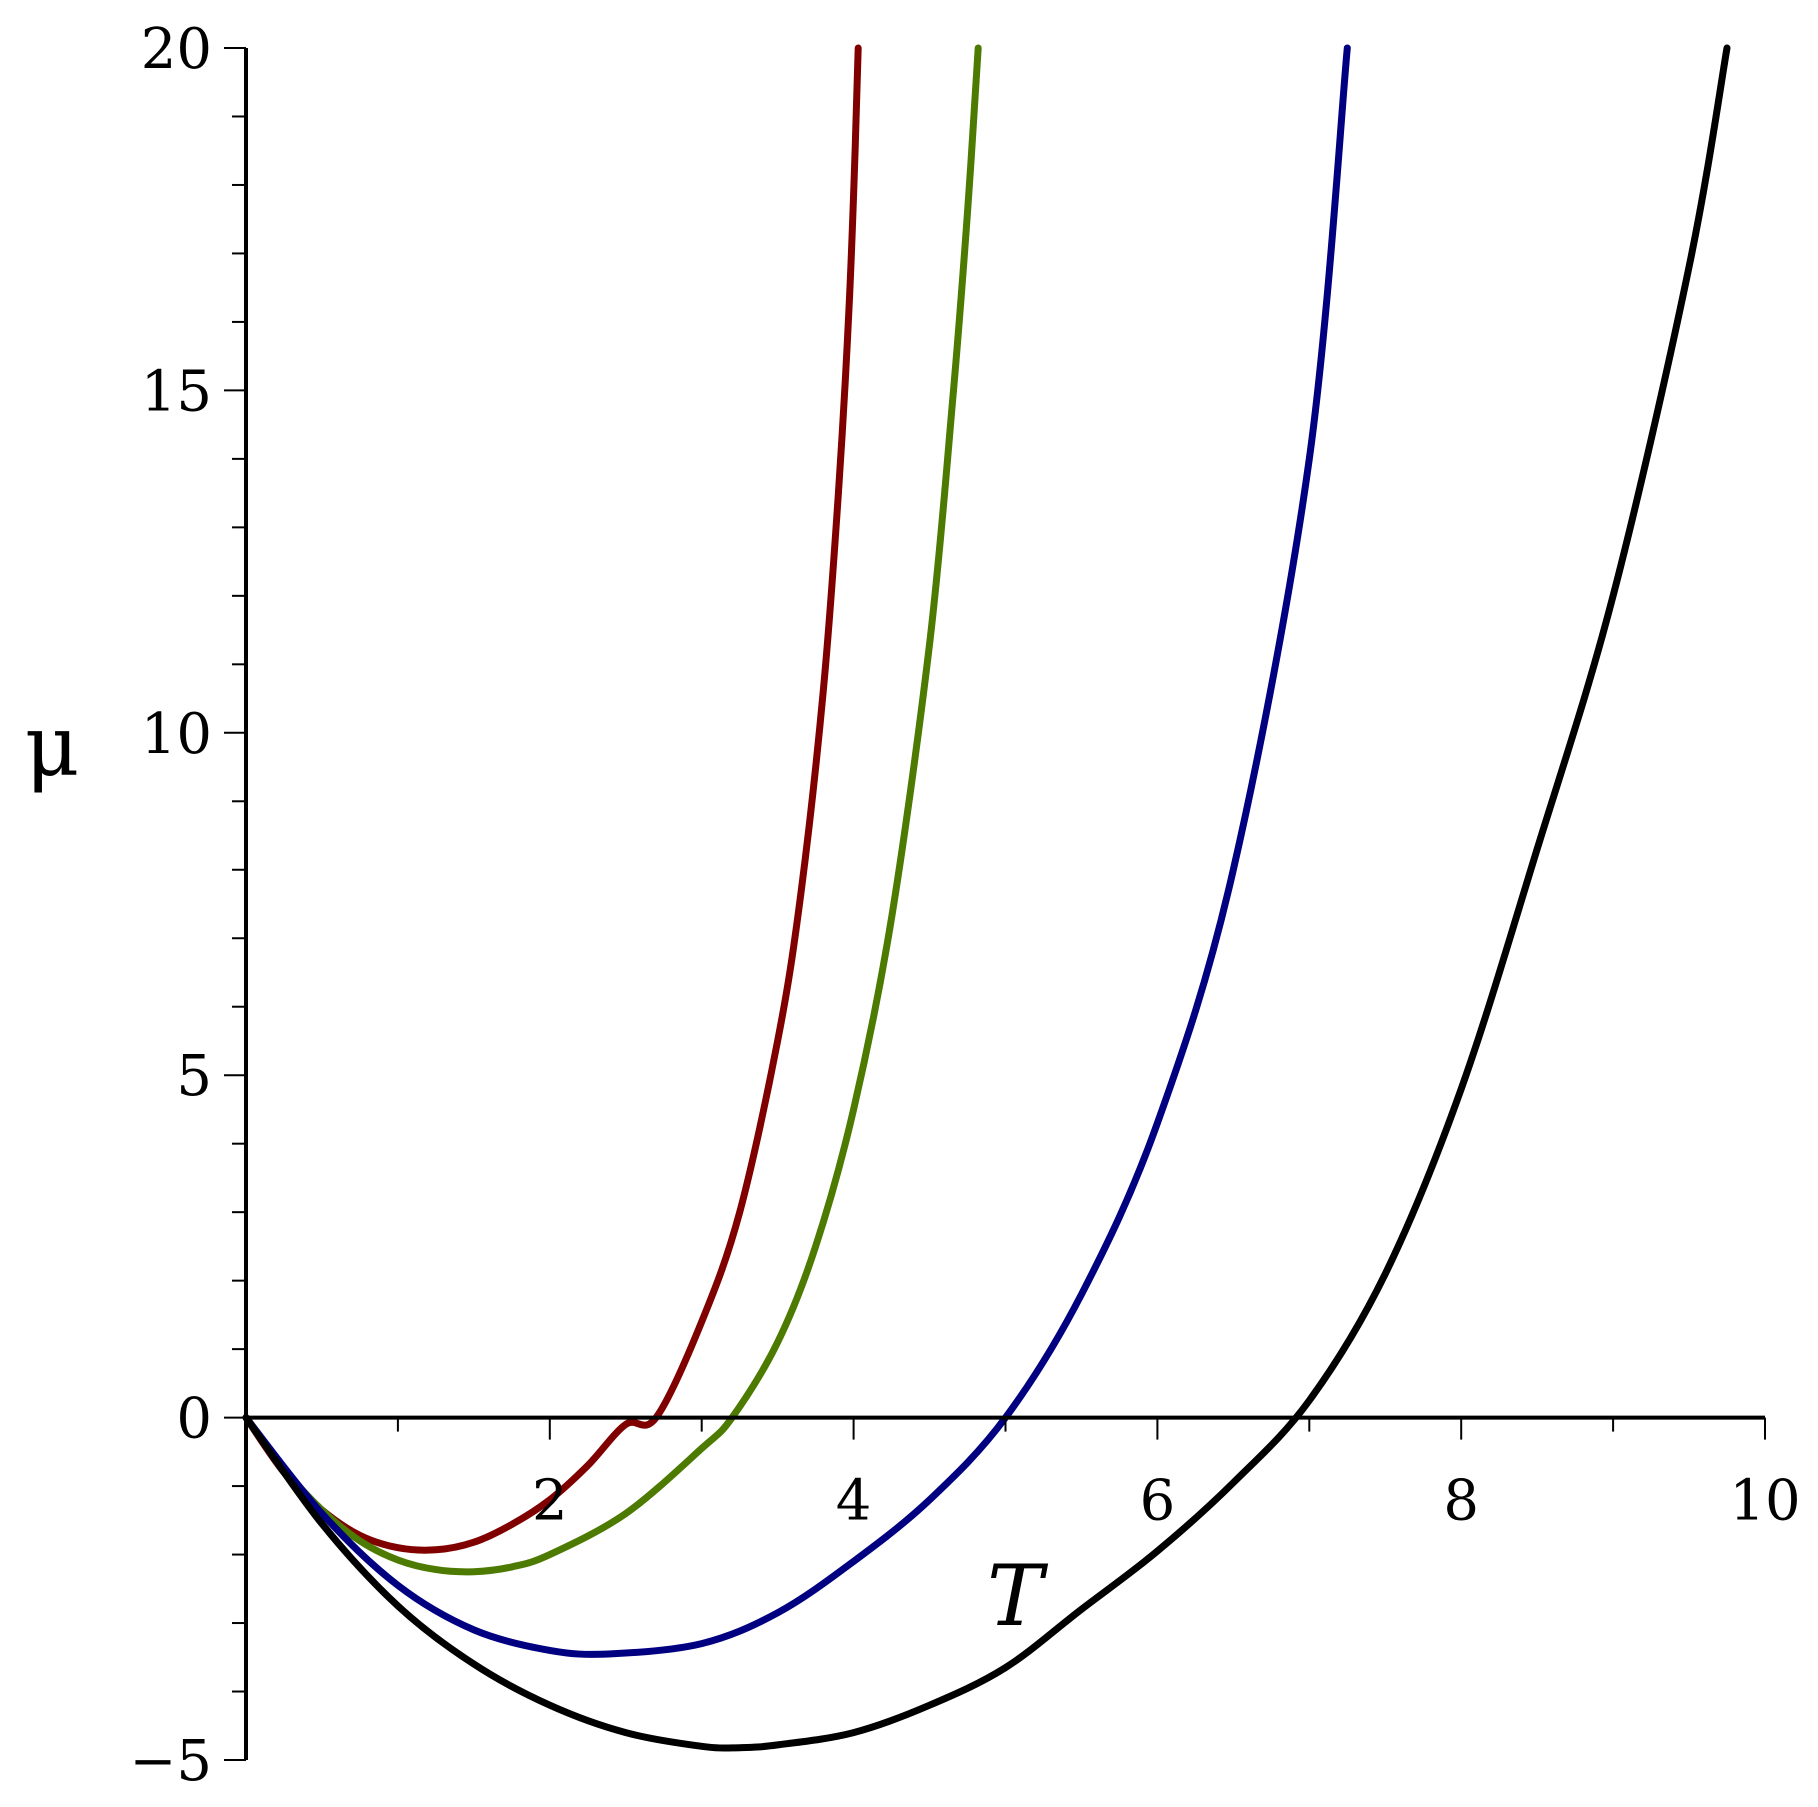 Image resolution: width=1818 pixels, height=1807 pixels. Describe the element at coordinates (176, 49) in the screenshot. I see `y-tick-label: 20` at that location.